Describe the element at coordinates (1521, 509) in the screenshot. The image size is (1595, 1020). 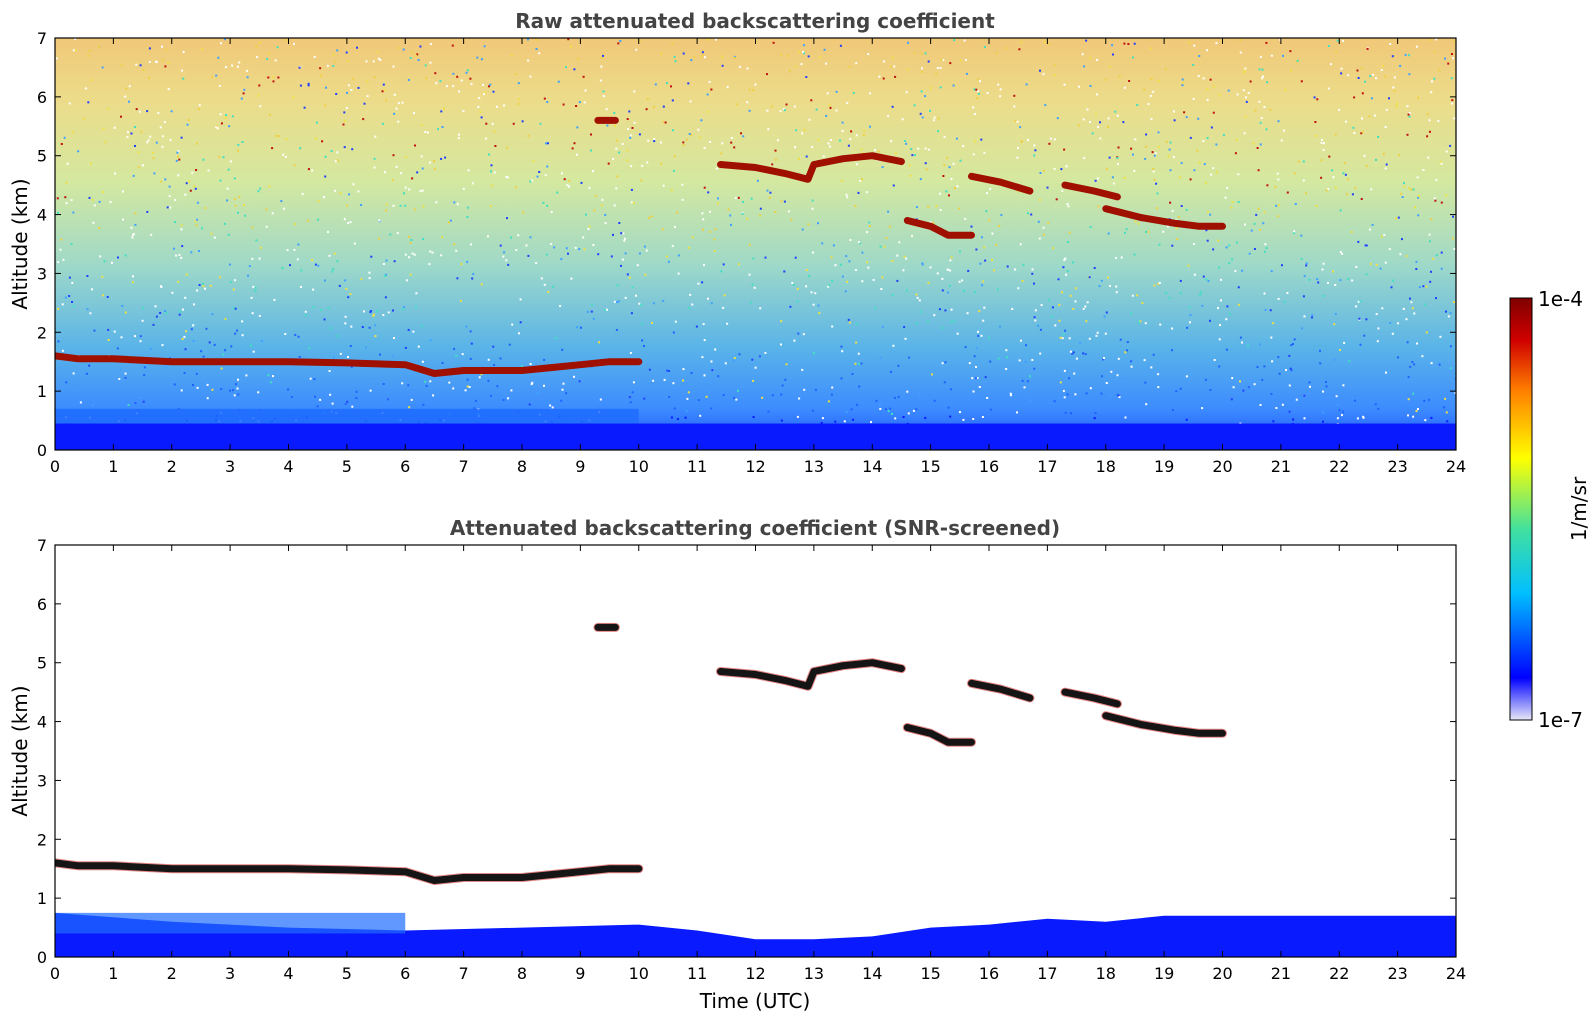
I see `colorbar-gradient` at that location.